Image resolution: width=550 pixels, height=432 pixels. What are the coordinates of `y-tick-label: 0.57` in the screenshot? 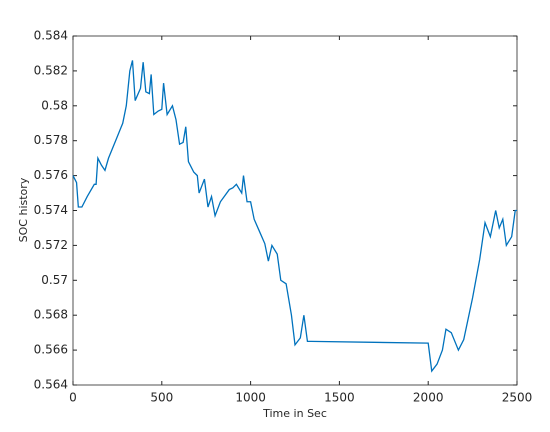 It's located at (54, 280).